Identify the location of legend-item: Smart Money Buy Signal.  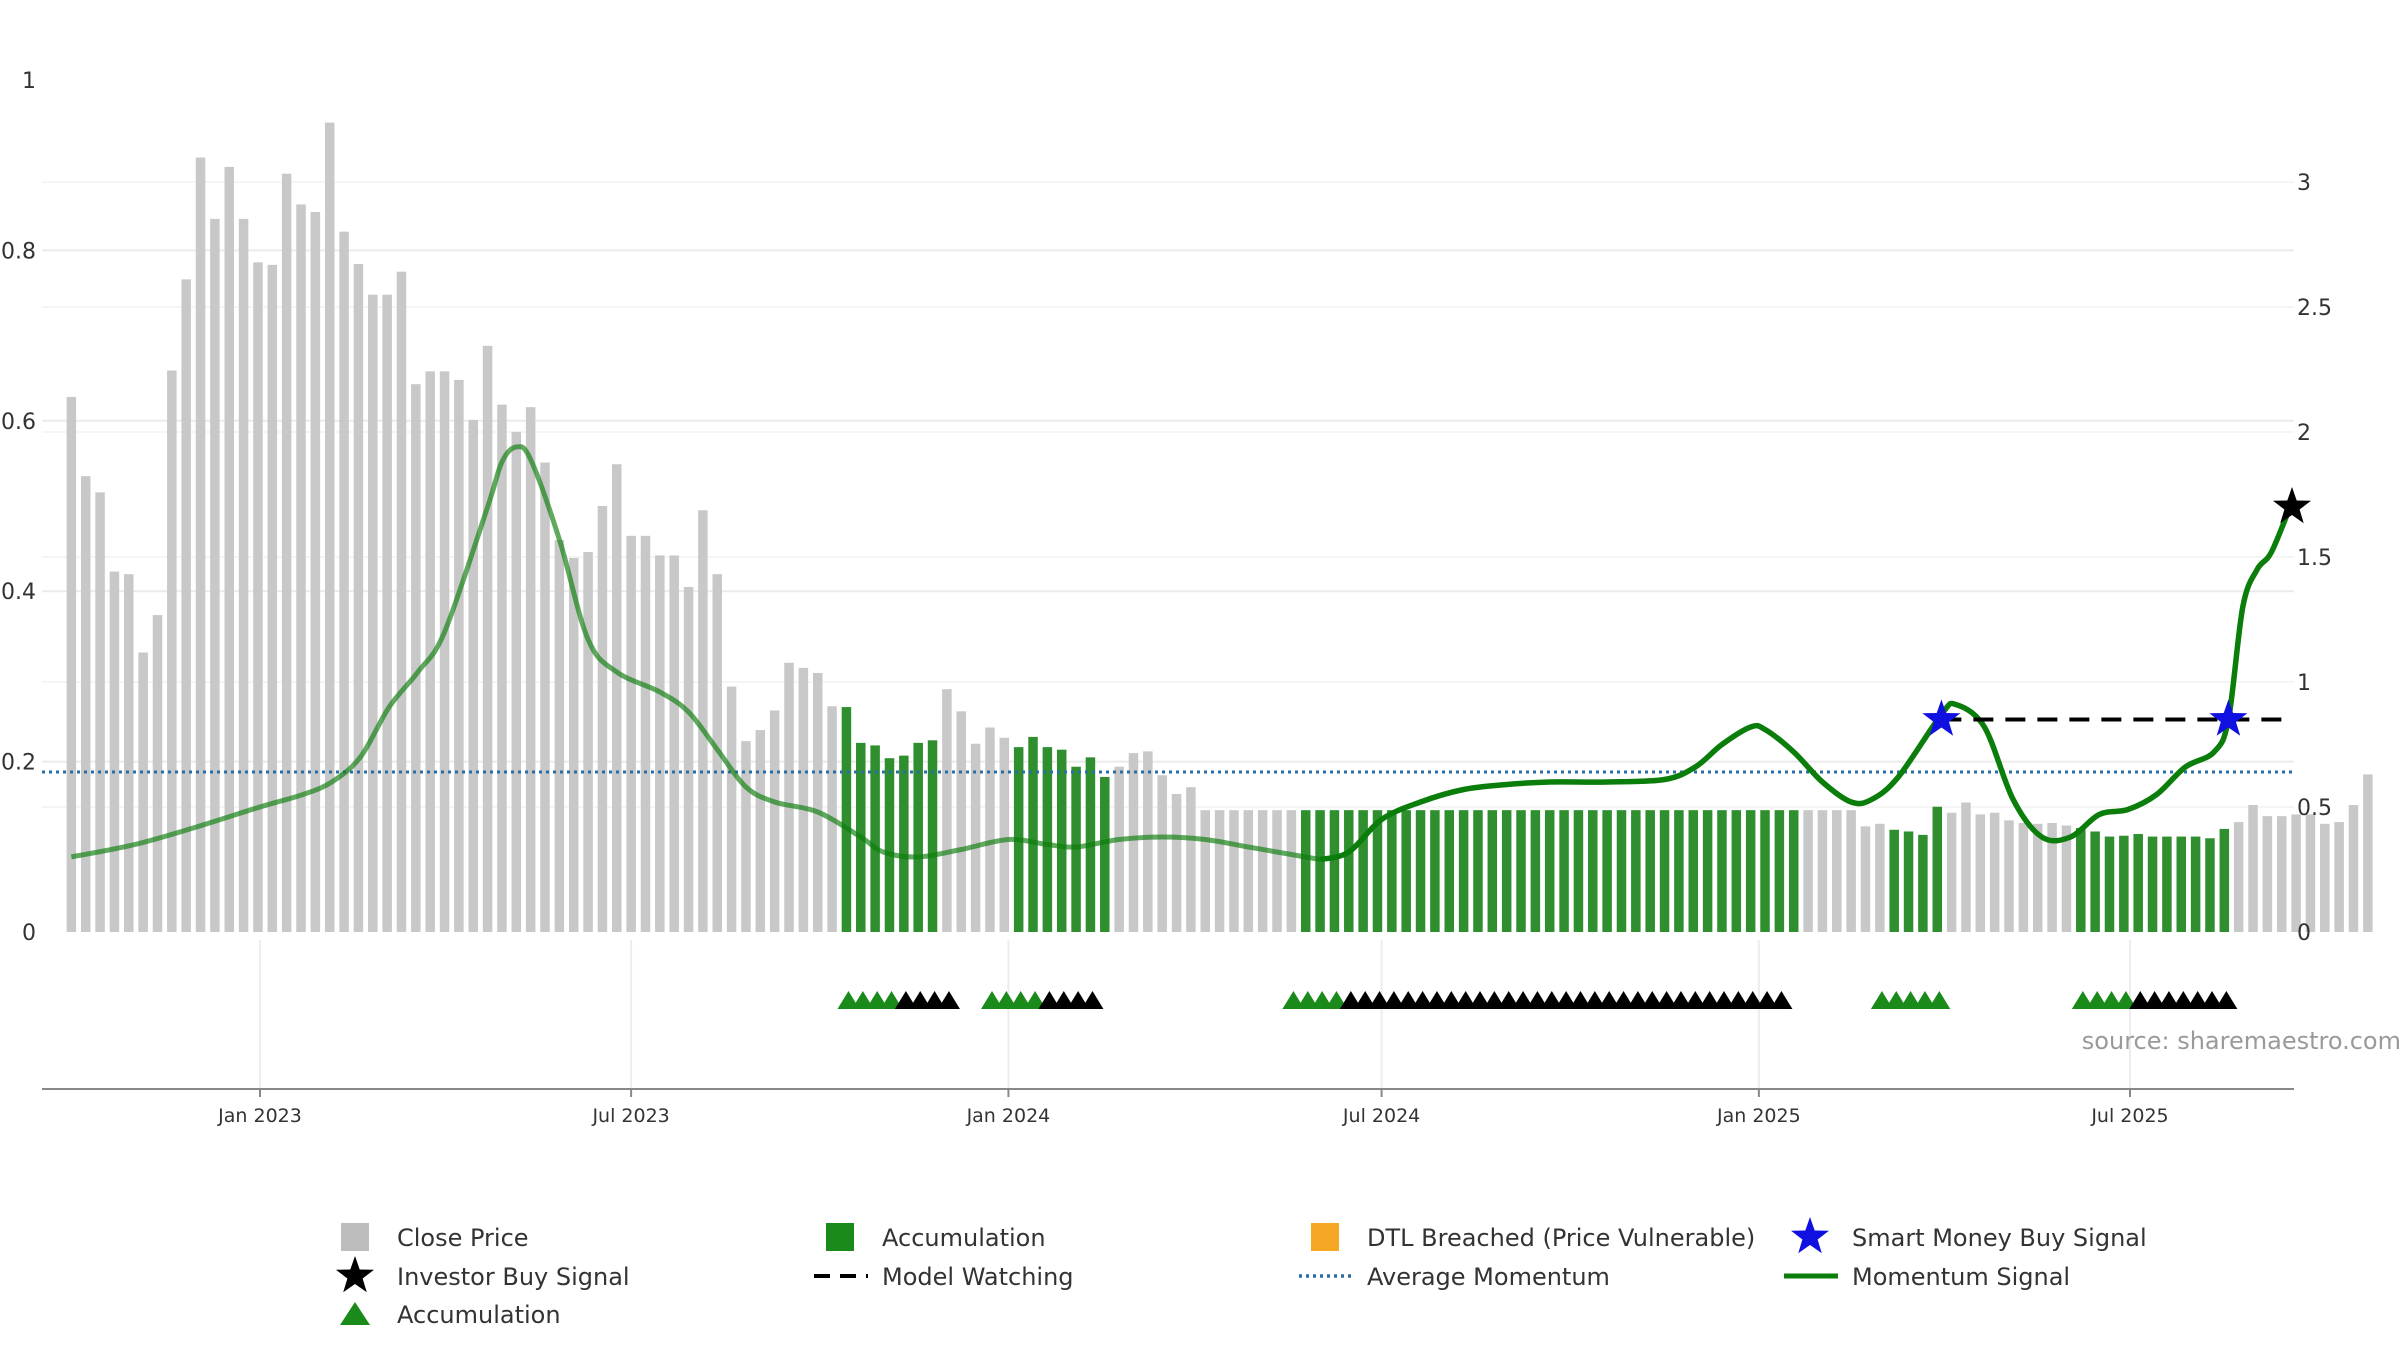
(1969, 1235).